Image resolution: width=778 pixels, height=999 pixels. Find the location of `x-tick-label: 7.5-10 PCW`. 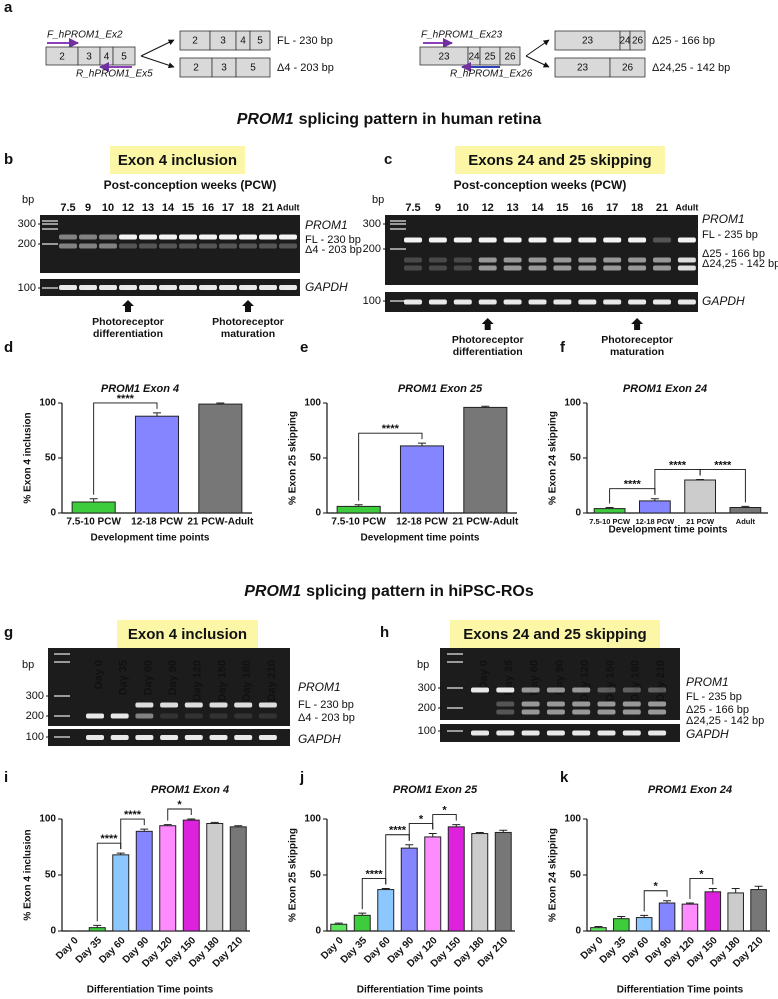

x-tick-label: 7.5-10 PCW is located at coordinates (610, 521).